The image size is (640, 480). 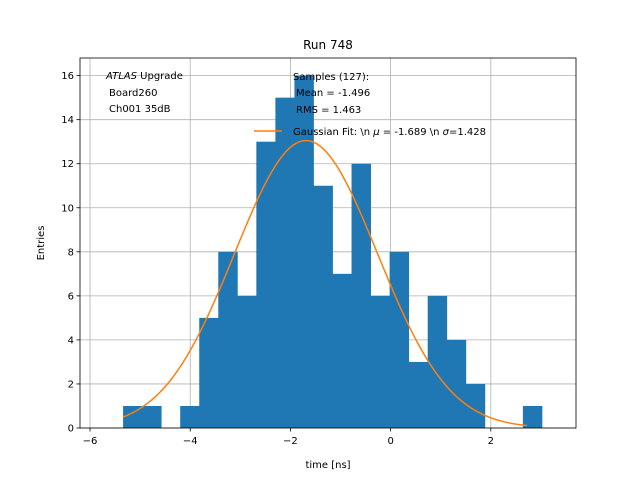 What do you see at coordinates (71, 384) in the screenshot?
I see `y-tick-label: 2` at bounding box center [71, 384].